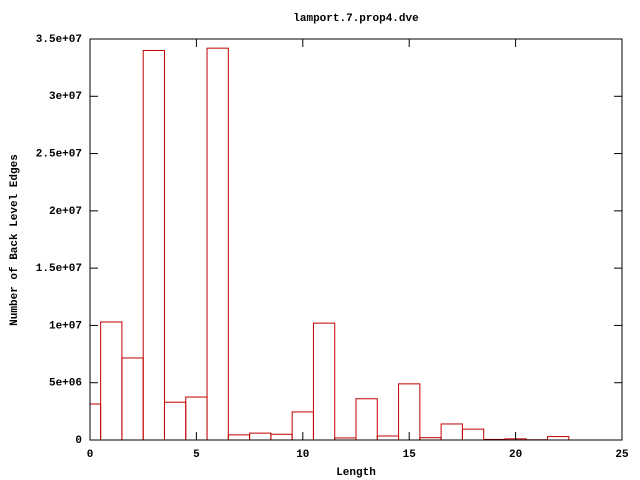 The image size is (640, 480). Describe the element at coordinates (90, 455) in the screenshot. I see `x-tick-label: 0` at that location.